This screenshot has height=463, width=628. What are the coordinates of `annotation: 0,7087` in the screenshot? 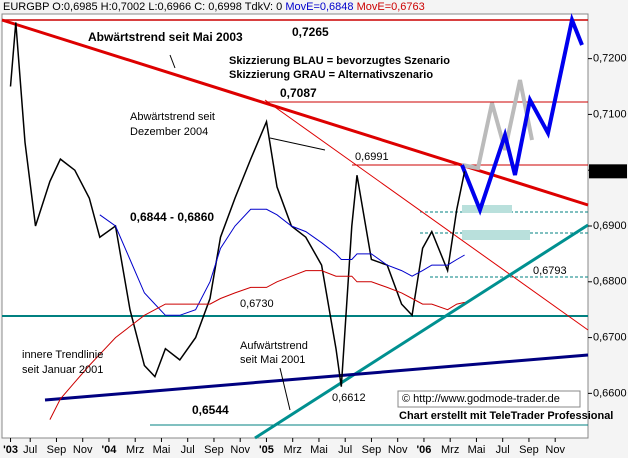 It's located at (298, 93).